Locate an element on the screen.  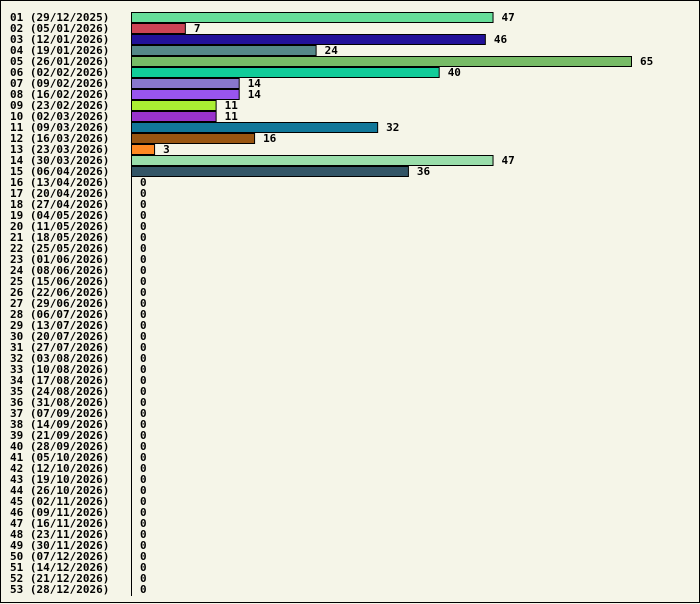
category-label: 50 (07/12/2026) is located at coordinates (59, 556).